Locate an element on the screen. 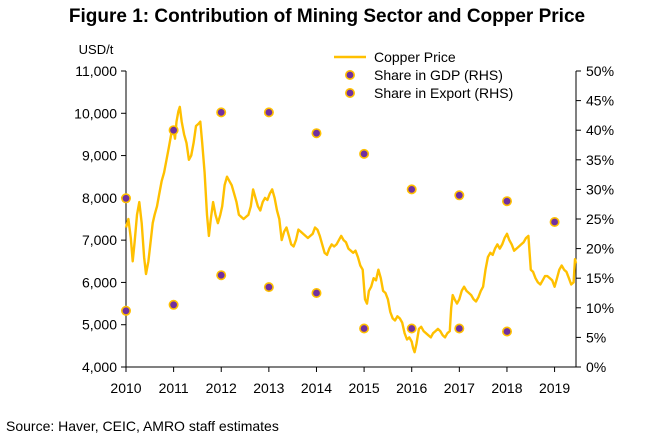 The width and height of the screenshot is (654, 442). left-axis-tick-label: 8,000 is located at coordinates (99, 198).